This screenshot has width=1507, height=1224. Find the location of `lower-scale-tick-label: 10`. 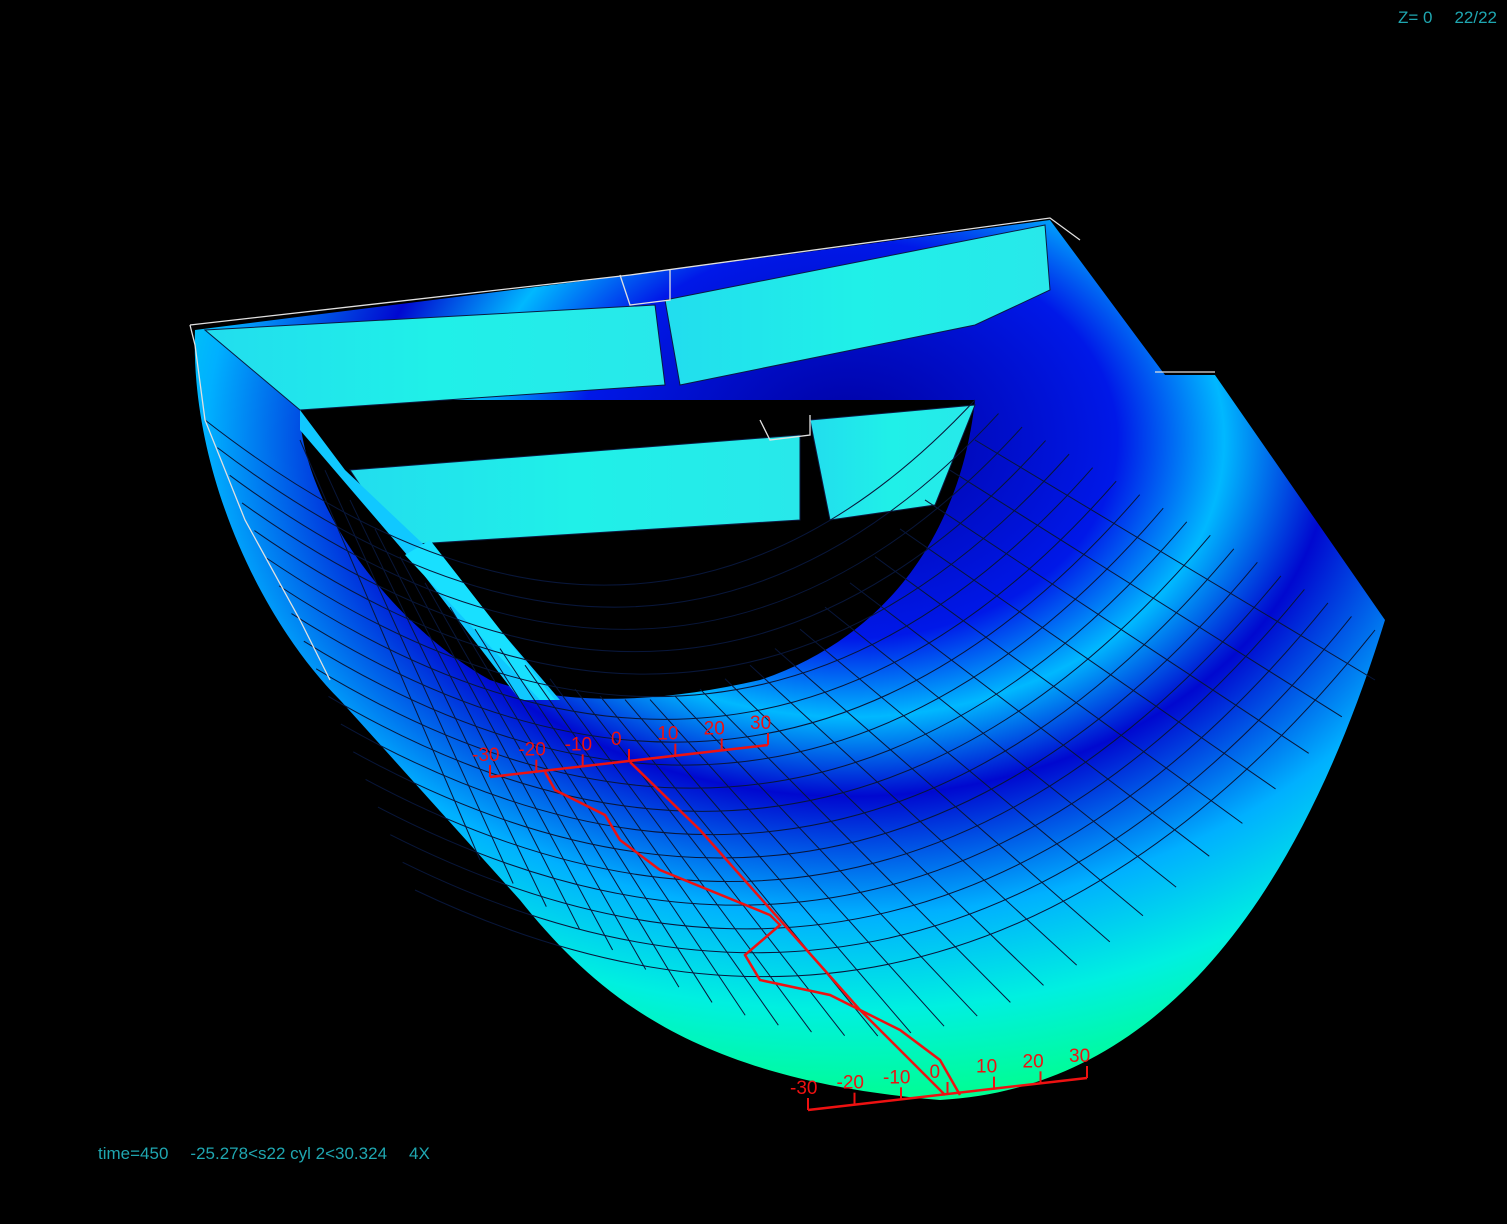

lower-scale-tick-label: 10 is located at coordinates (986, 1067).